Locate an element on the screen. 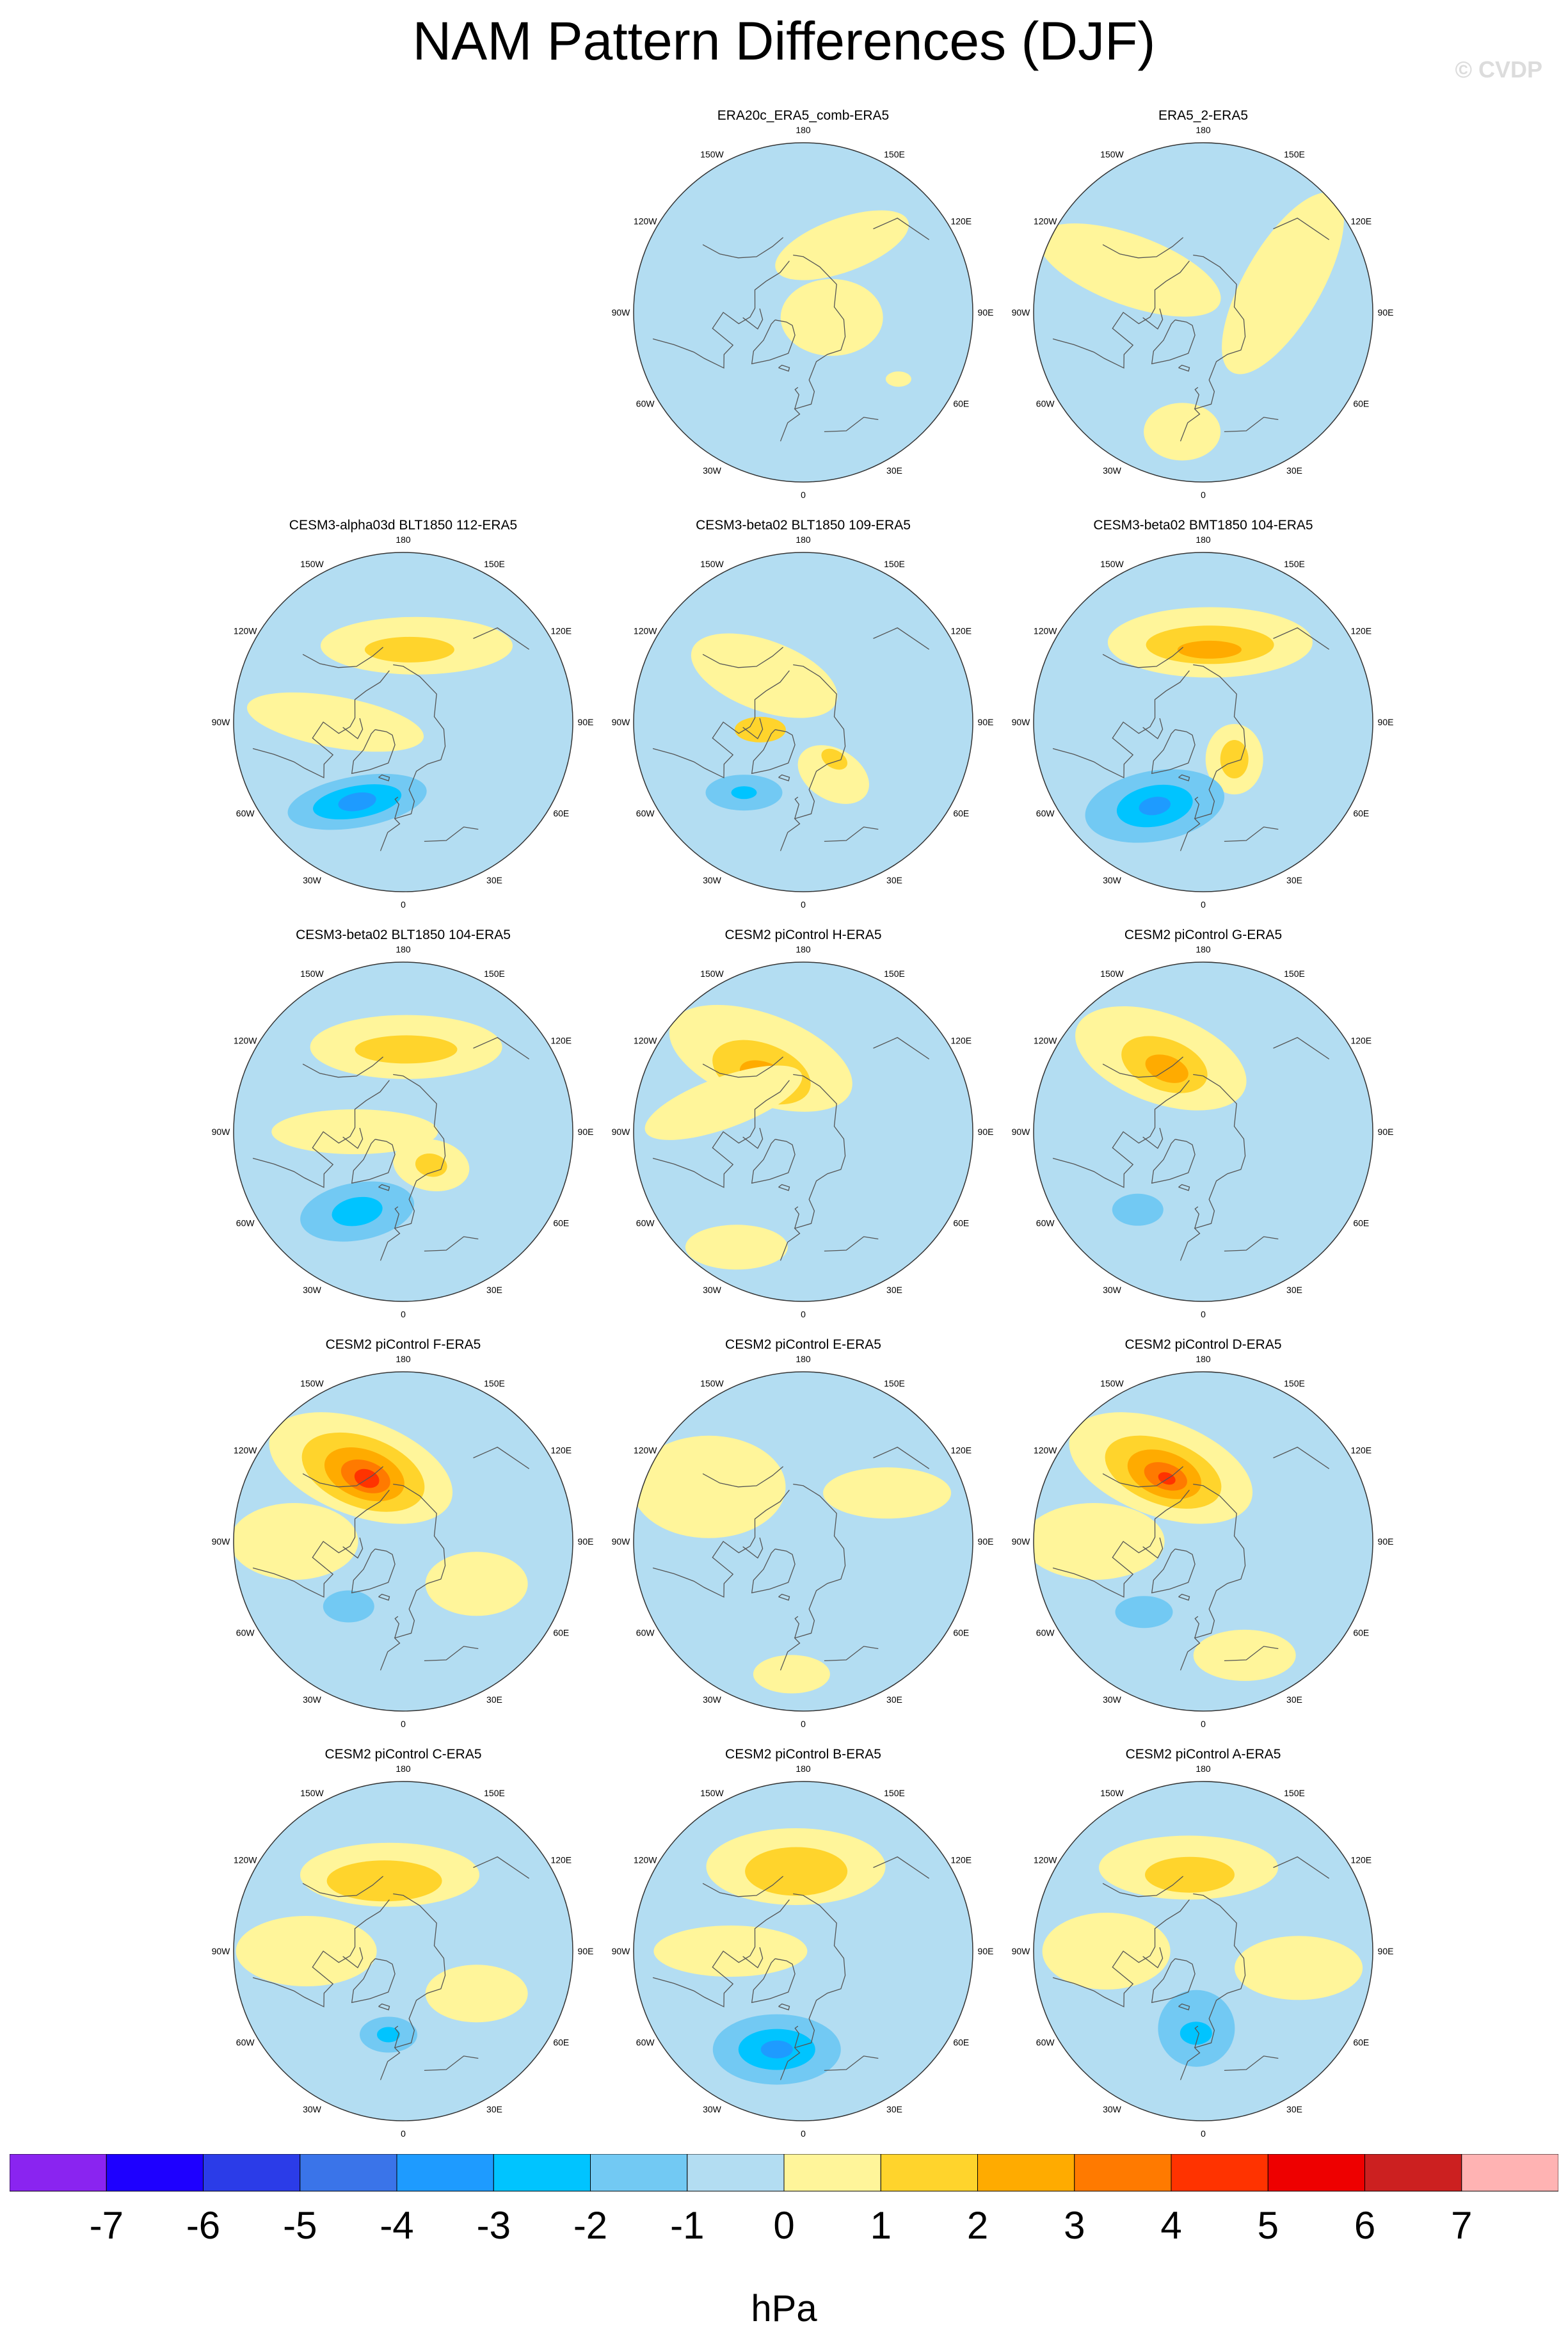  longitude-label: 90W is located at coordinates (1021, 312).